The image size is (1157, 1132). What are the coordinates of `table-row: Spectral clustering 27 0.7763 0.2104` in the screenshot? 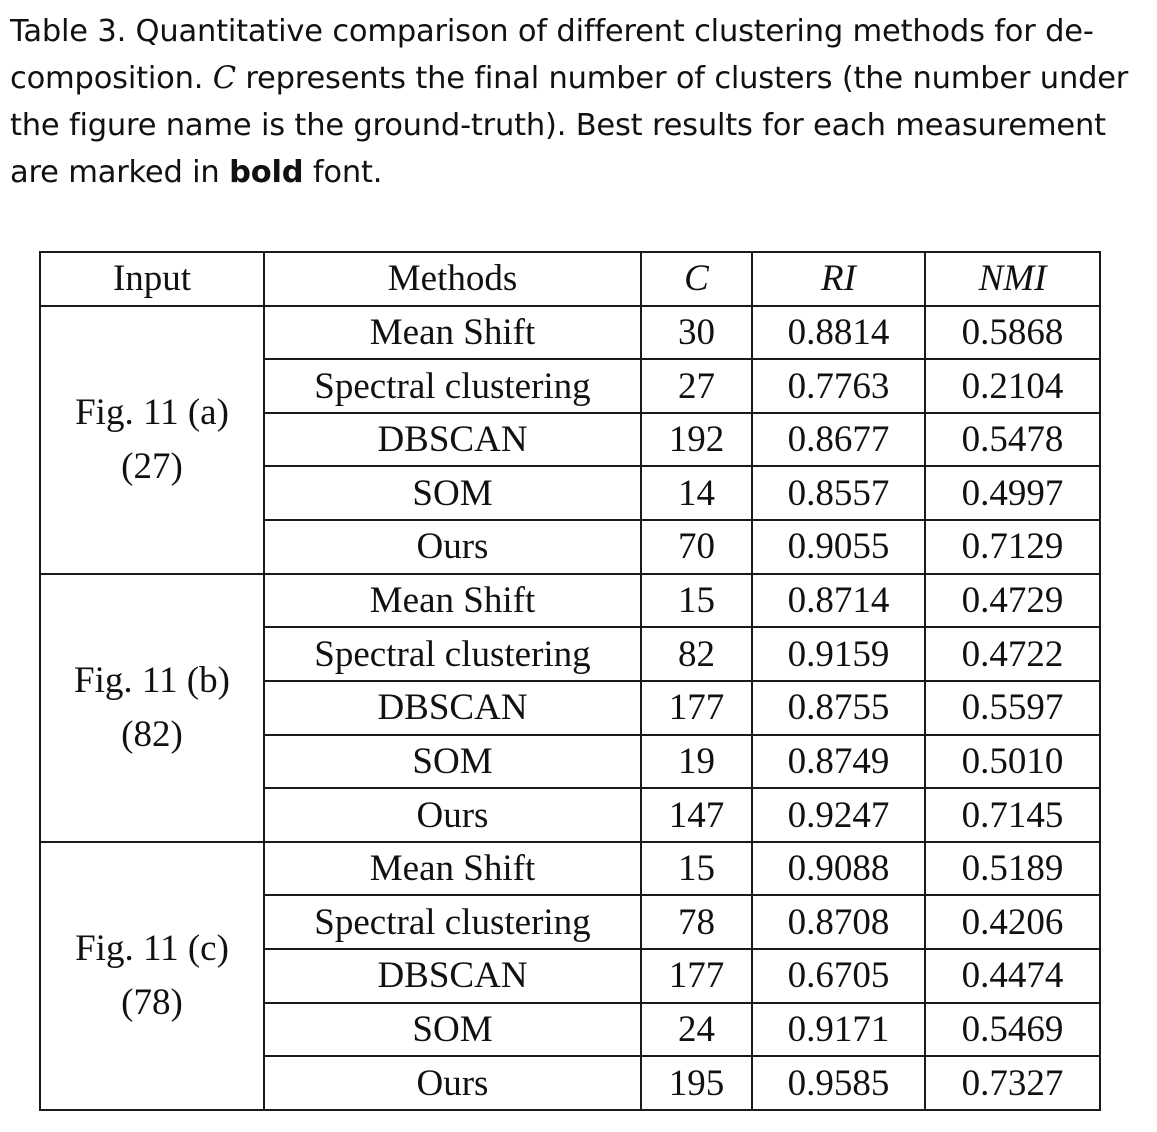 It's located at (570, 386).